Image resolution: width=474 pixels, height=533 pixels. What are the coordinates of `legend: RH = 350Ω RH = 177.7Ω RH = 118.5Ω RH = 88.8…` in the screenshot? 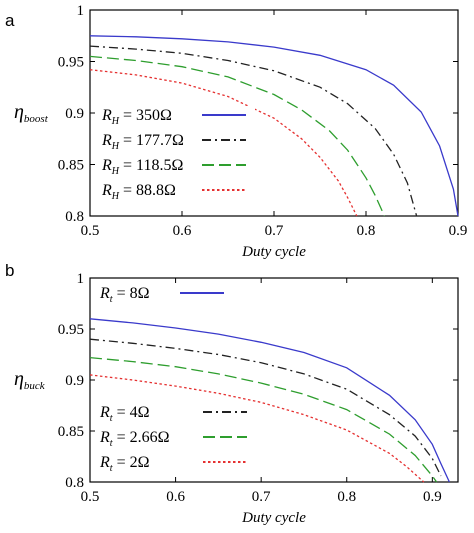 It's located at (177, 154).